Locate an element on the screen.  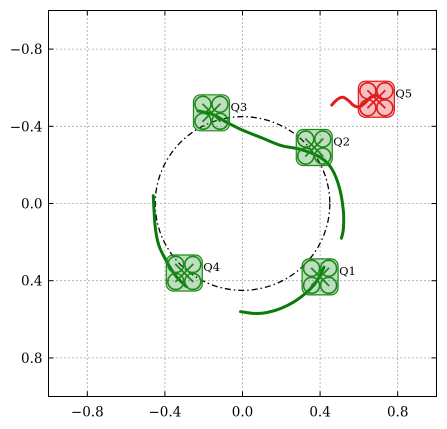
x-tick-label: 0.4 is located at coordinates (319, 413).